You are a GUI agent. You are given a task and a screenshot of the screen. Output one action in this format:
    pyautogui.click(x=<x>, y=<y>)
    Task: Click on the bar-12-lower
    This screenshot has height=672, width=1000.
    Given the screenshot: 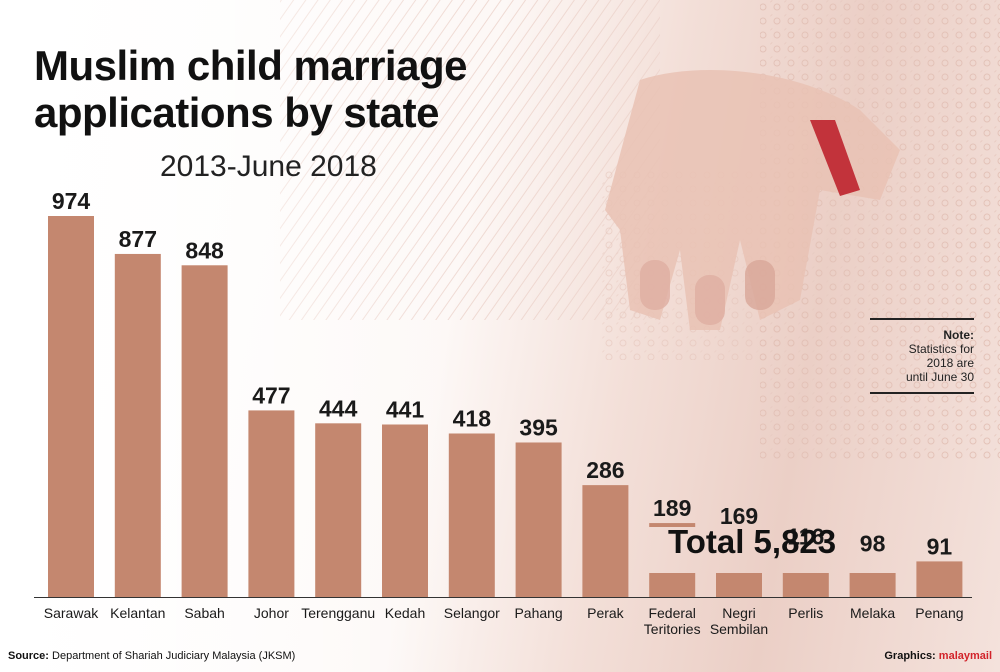 What is the action you would take?
    pyautogui.click(x=872, y=585)
    